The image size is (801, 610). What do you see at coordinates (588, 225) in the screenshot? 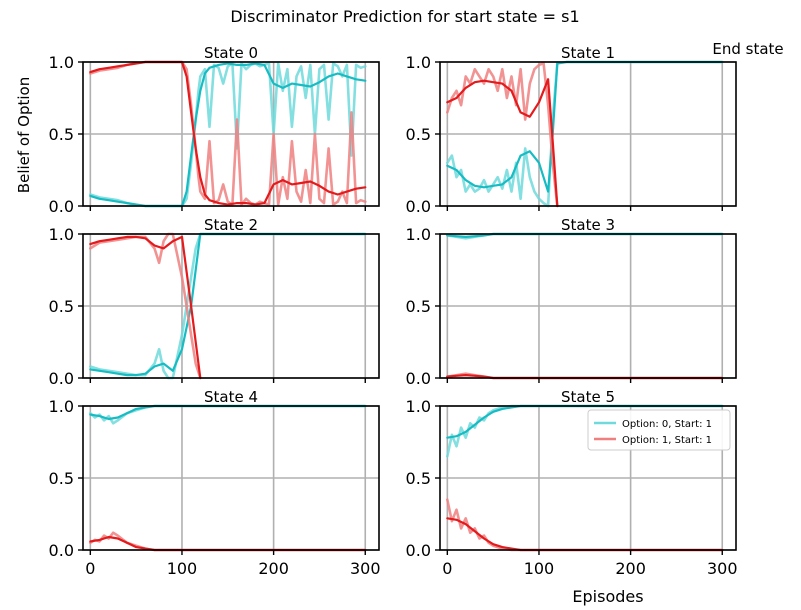
I see `panel-title: State 3` at bounding box center [588, 225].